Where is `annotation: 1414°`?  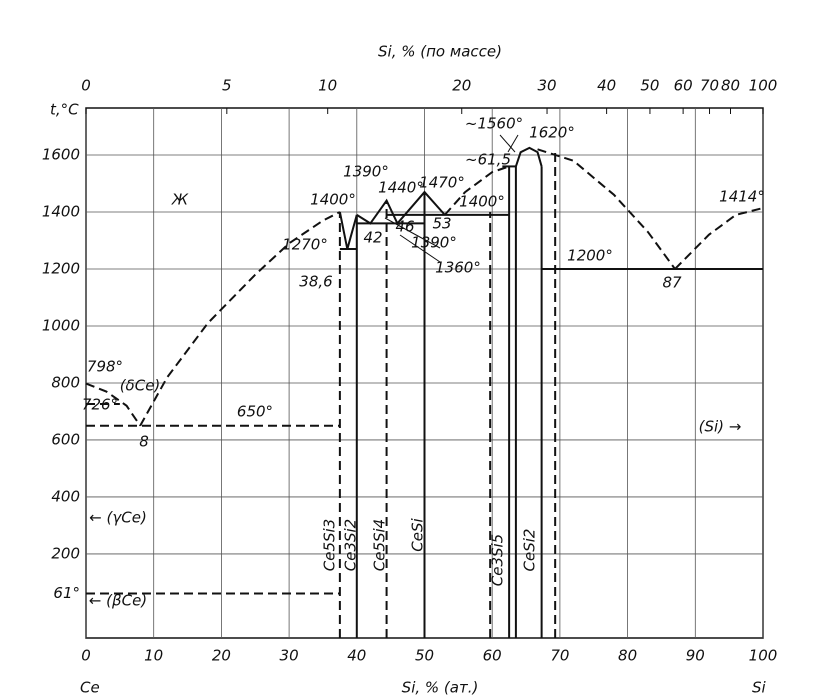
annotation: 1414° is located at coordinates (742, 197).